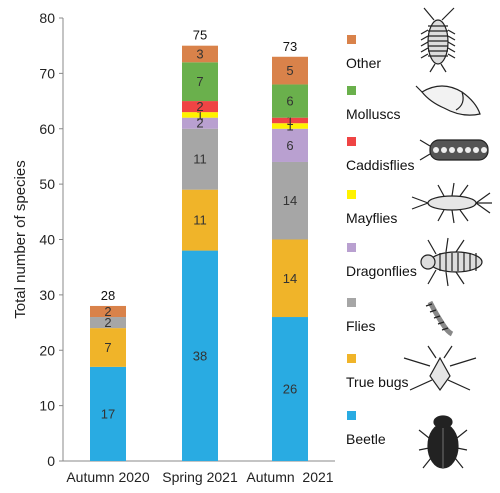 This screenshot has height=493, width=500. Describe the element at coordinates (200, 477) in the screenshot. I see `x-tick-label: Spring 2021` at that location.